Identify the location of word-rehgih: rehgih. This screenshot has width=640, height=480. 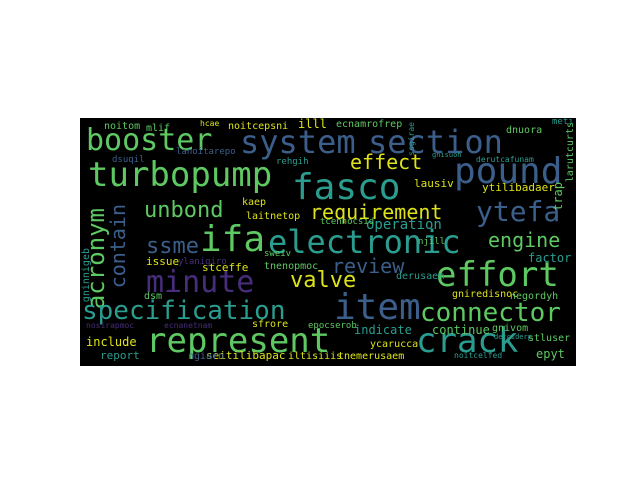
(292, 162).